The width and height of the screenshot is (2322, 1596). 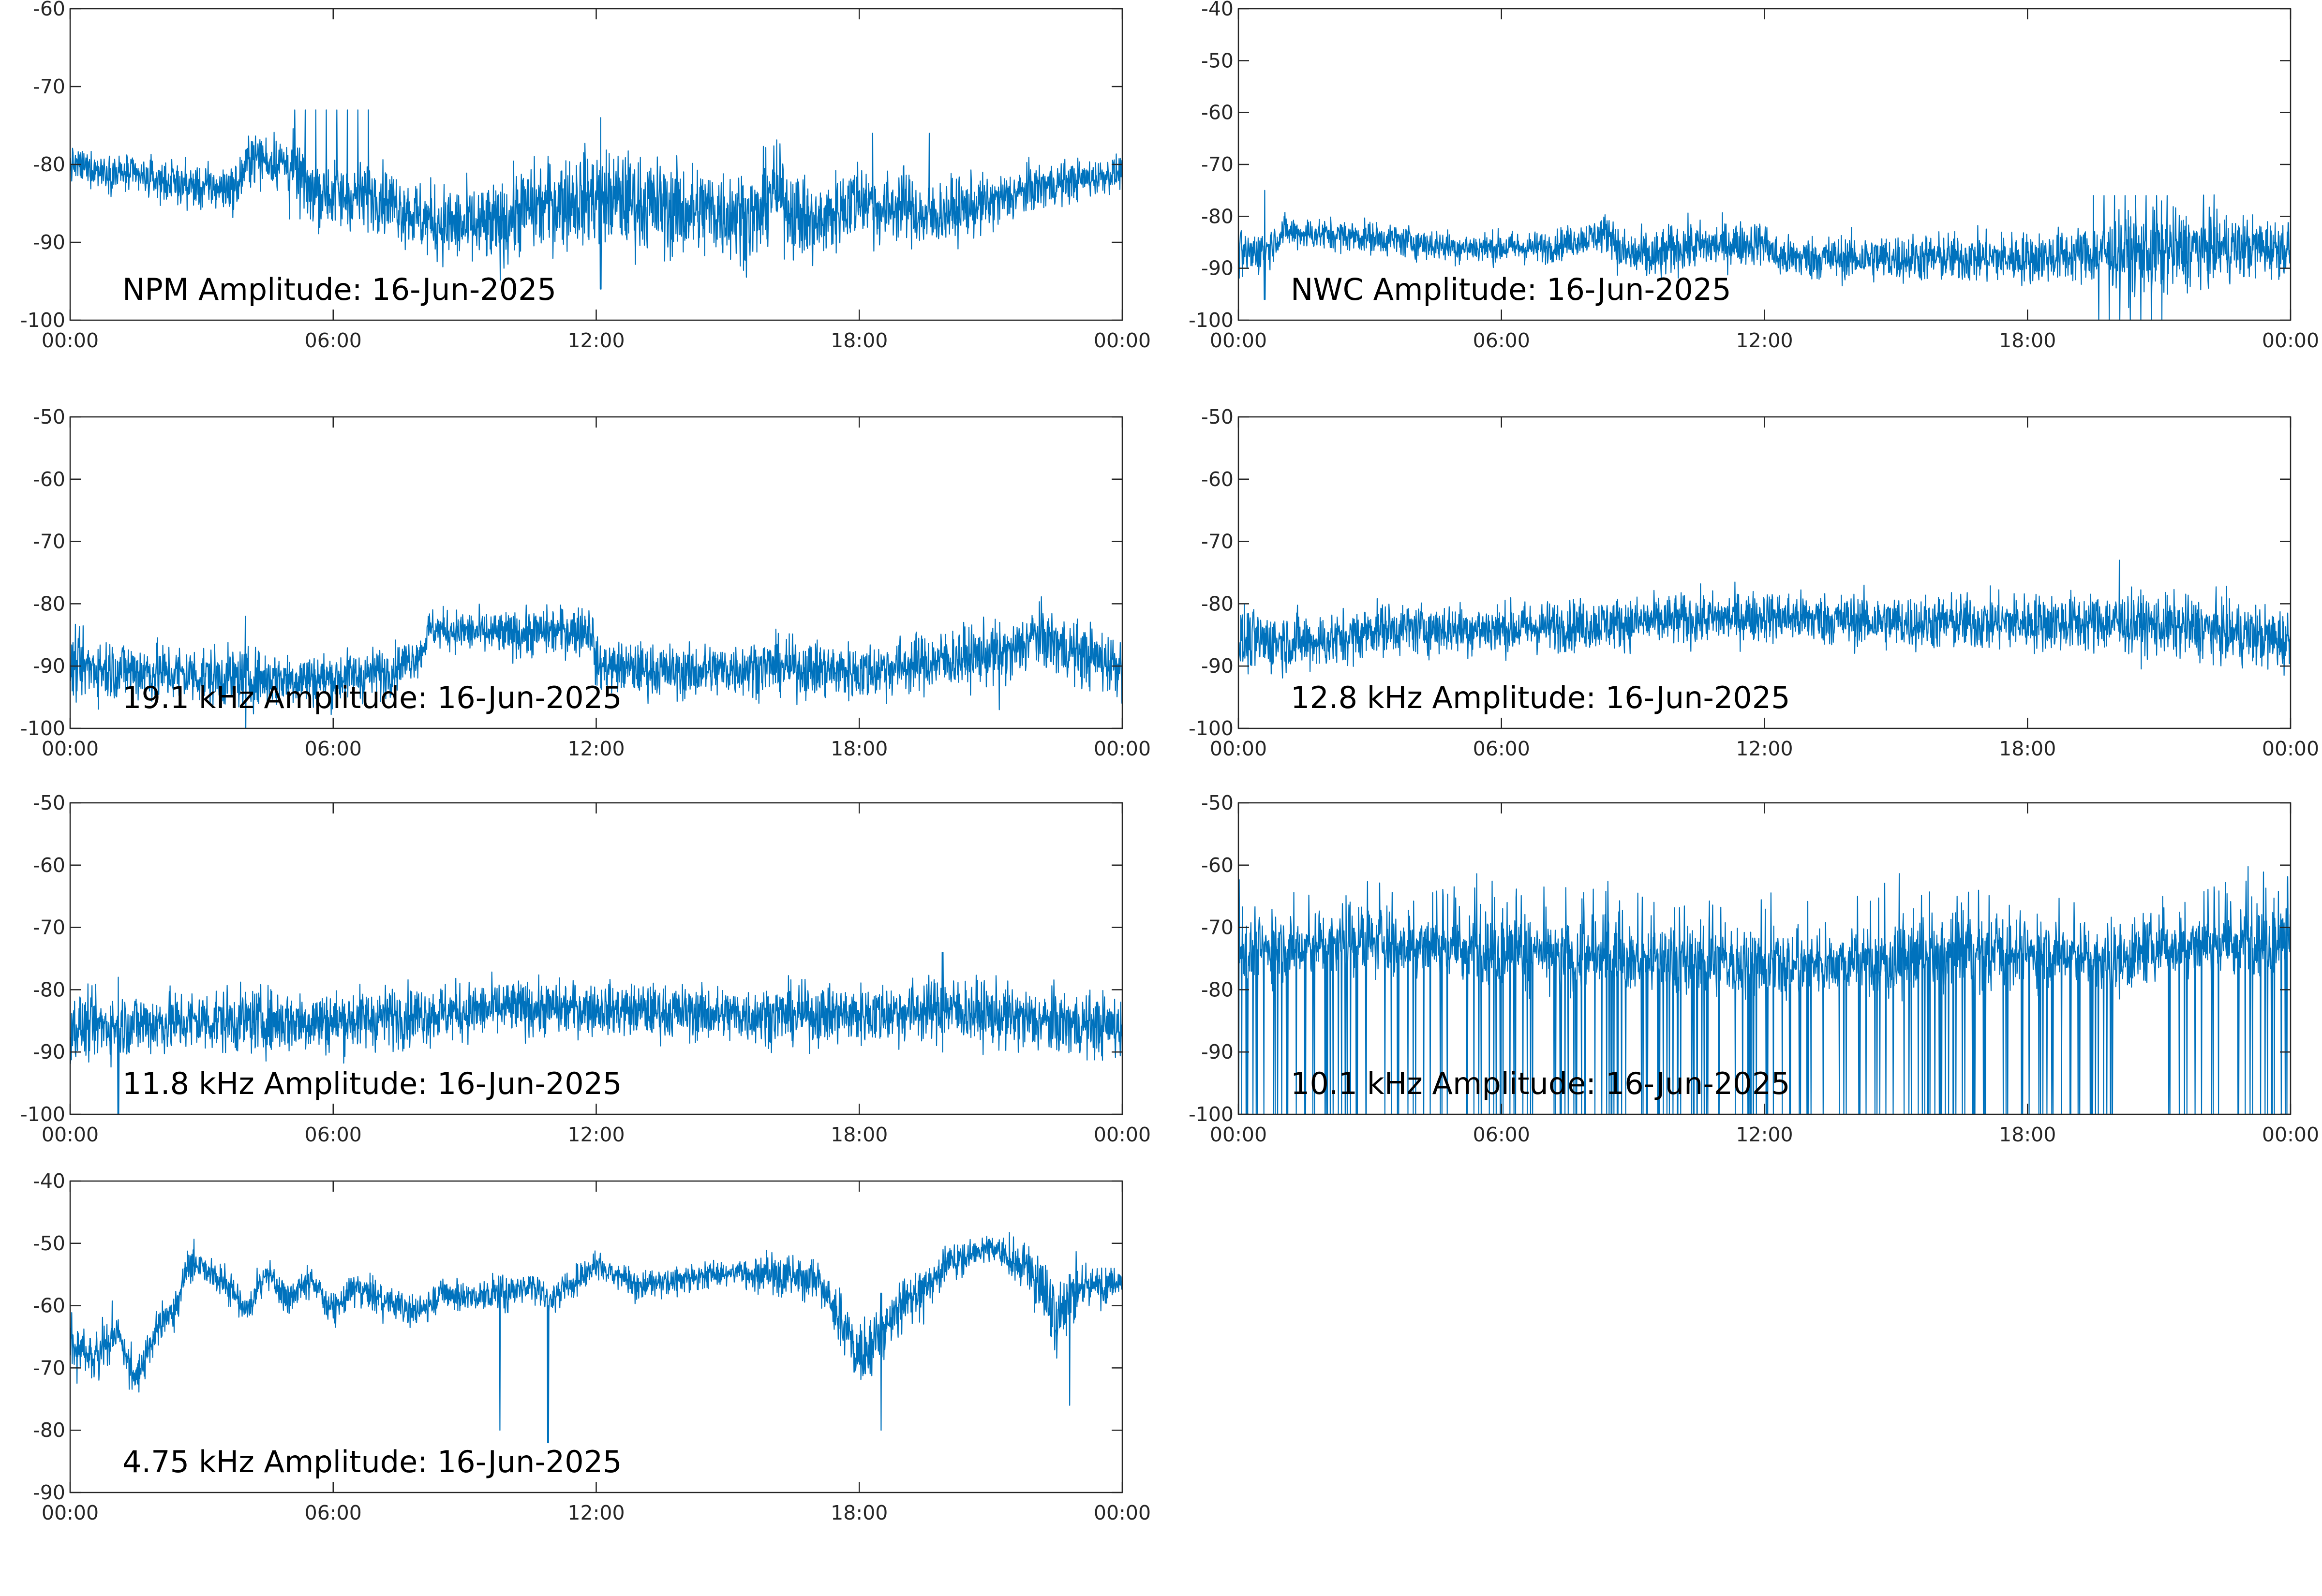 What do you see at coordinates (339, 289) in the screenshot?
I see `panel-title: NPM Amplitude: 16-Jun-2025` at bounding box center [339, 289].